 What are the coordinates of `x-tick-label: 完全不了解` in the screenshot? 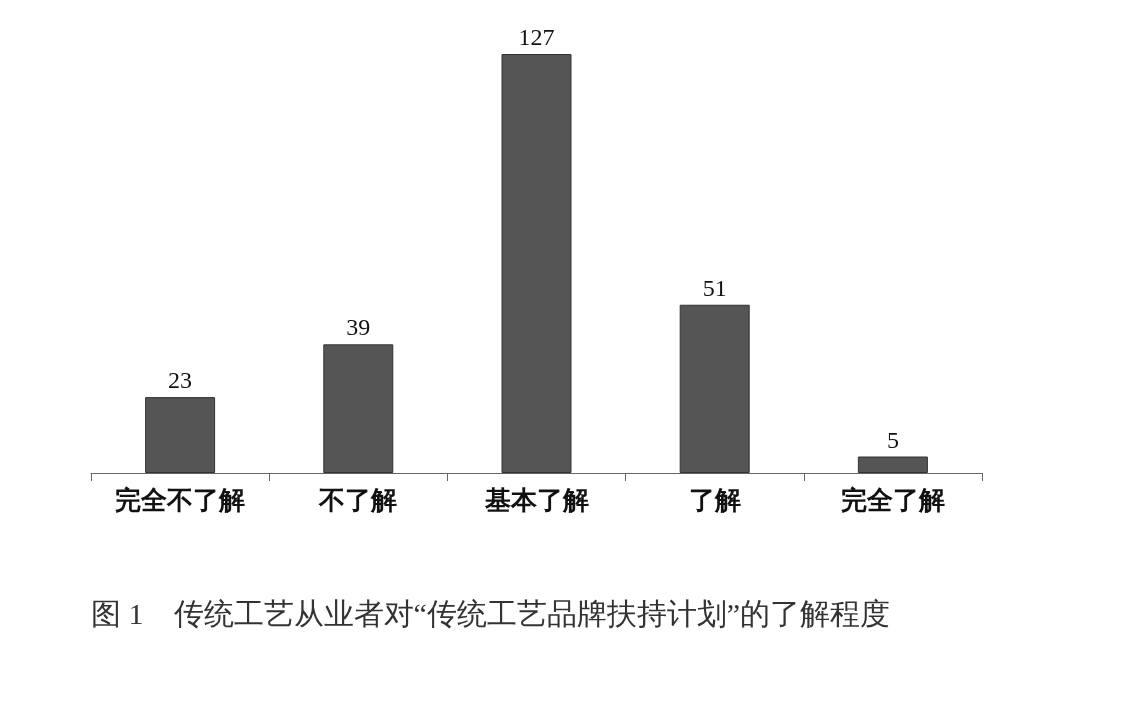 It's located at (180, 500).